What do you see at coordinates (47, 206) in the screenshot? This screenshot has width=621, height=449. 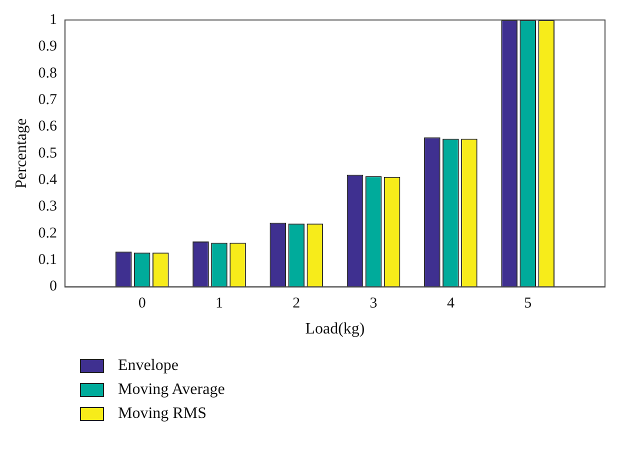 I see `y-tick-label: 0.3` at bounding box center [47, 206].